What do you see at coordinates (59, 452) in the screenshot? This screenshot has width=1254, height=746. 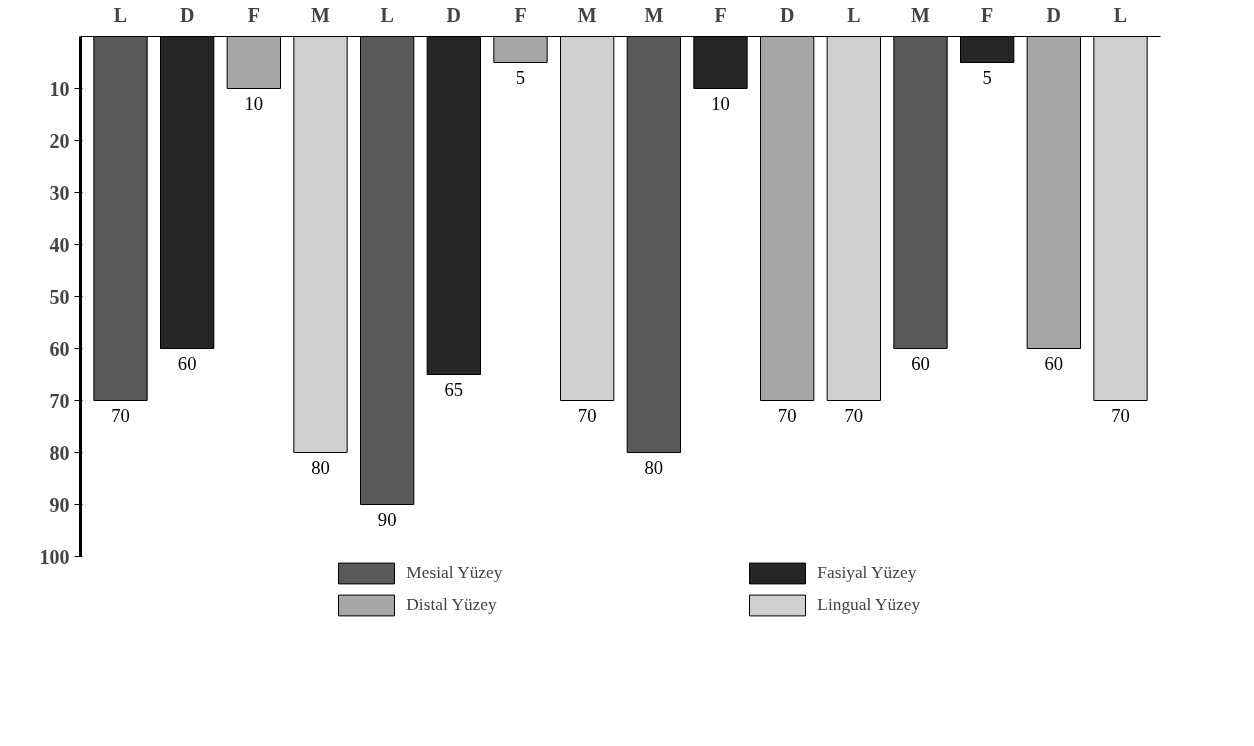 I see `y-tick-label: 80` at bounding box center [59, 452].